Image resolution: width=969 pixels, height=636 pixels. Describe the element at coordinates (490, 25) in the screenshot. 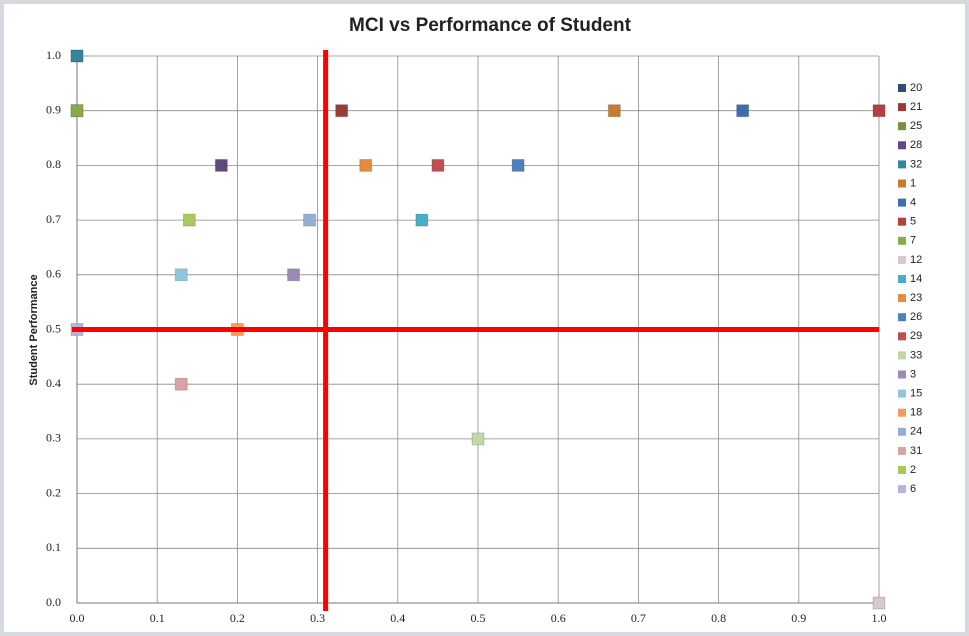

I see `chart-title: MCI vs Performance of Student` at that location.